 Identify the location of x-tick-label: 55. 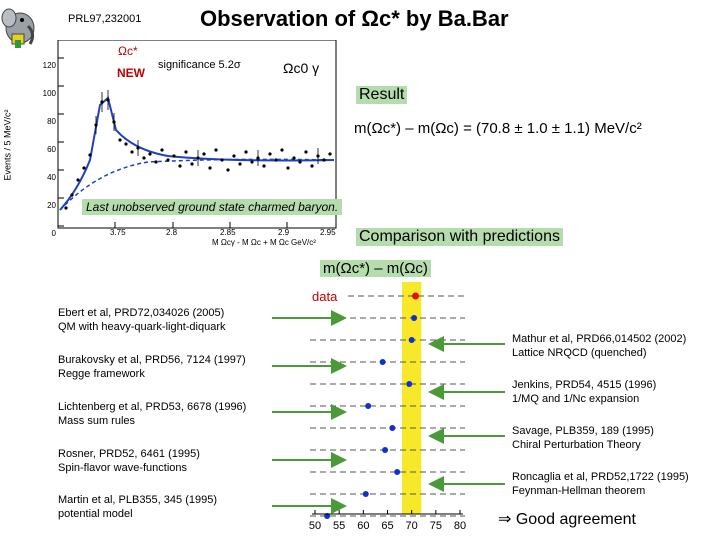
(339, 526).